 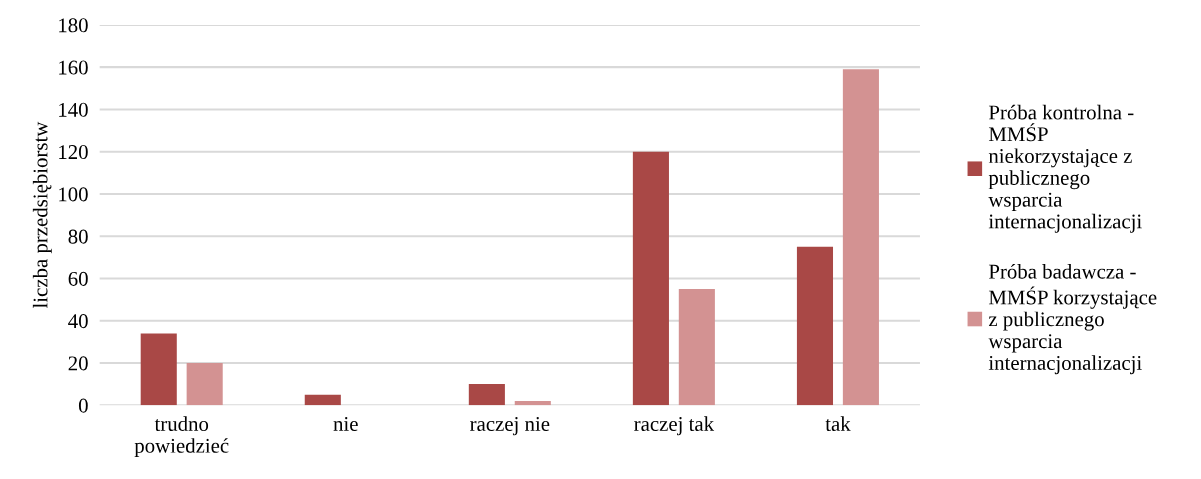 I want to click on y-tick-label: 100, so click(x=73, y=194).